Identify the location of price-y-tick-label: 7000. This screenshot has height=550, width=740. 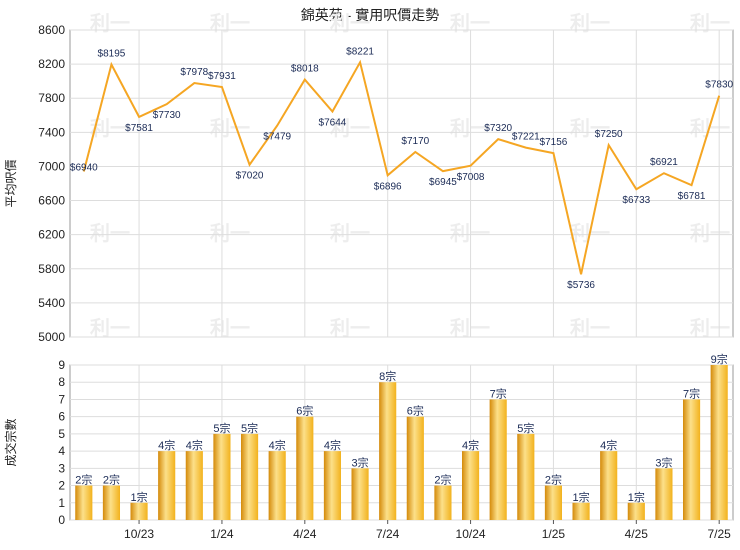
(51, 166).